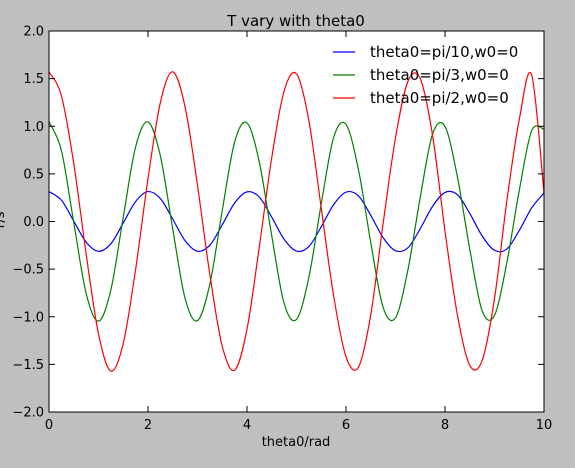  What do you see at coordinates (295, 21) in the screenshot?
I see `chart-title: T vary with theta0` at bounding box center [295, 21].